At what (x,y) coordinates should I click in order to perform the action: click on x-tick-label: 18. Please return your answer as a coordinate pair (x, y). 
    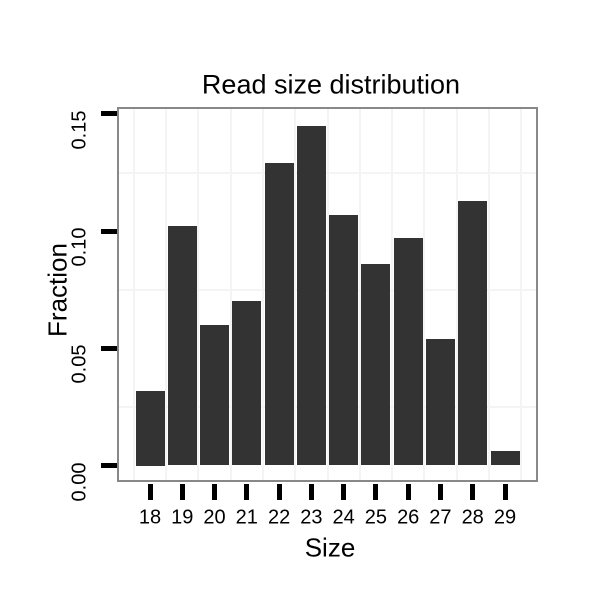
    Looking at the image, I should click on (150, 517).